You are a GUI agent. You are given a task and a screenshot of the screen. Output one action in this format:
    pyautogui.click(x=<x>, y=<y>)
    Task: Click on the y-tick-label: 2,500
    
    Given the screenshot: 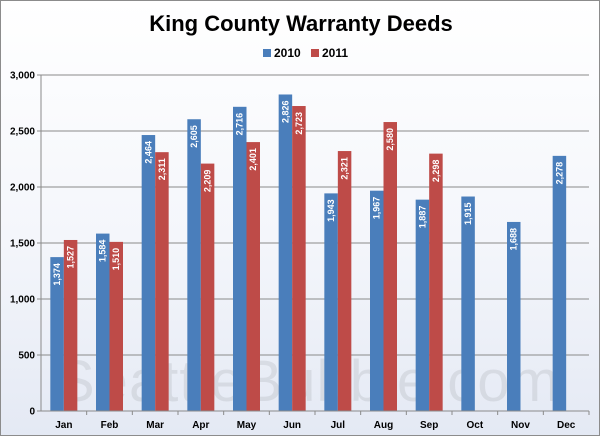 What is the action you would take?
    pyautogui.click(x=22, y=132)
    